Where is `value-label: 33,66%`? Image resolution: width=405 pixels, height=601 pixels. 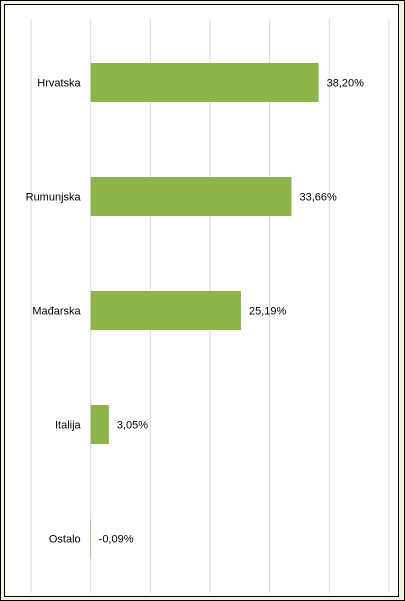
value-label: 33,66% is located at coordinates (319, 198).